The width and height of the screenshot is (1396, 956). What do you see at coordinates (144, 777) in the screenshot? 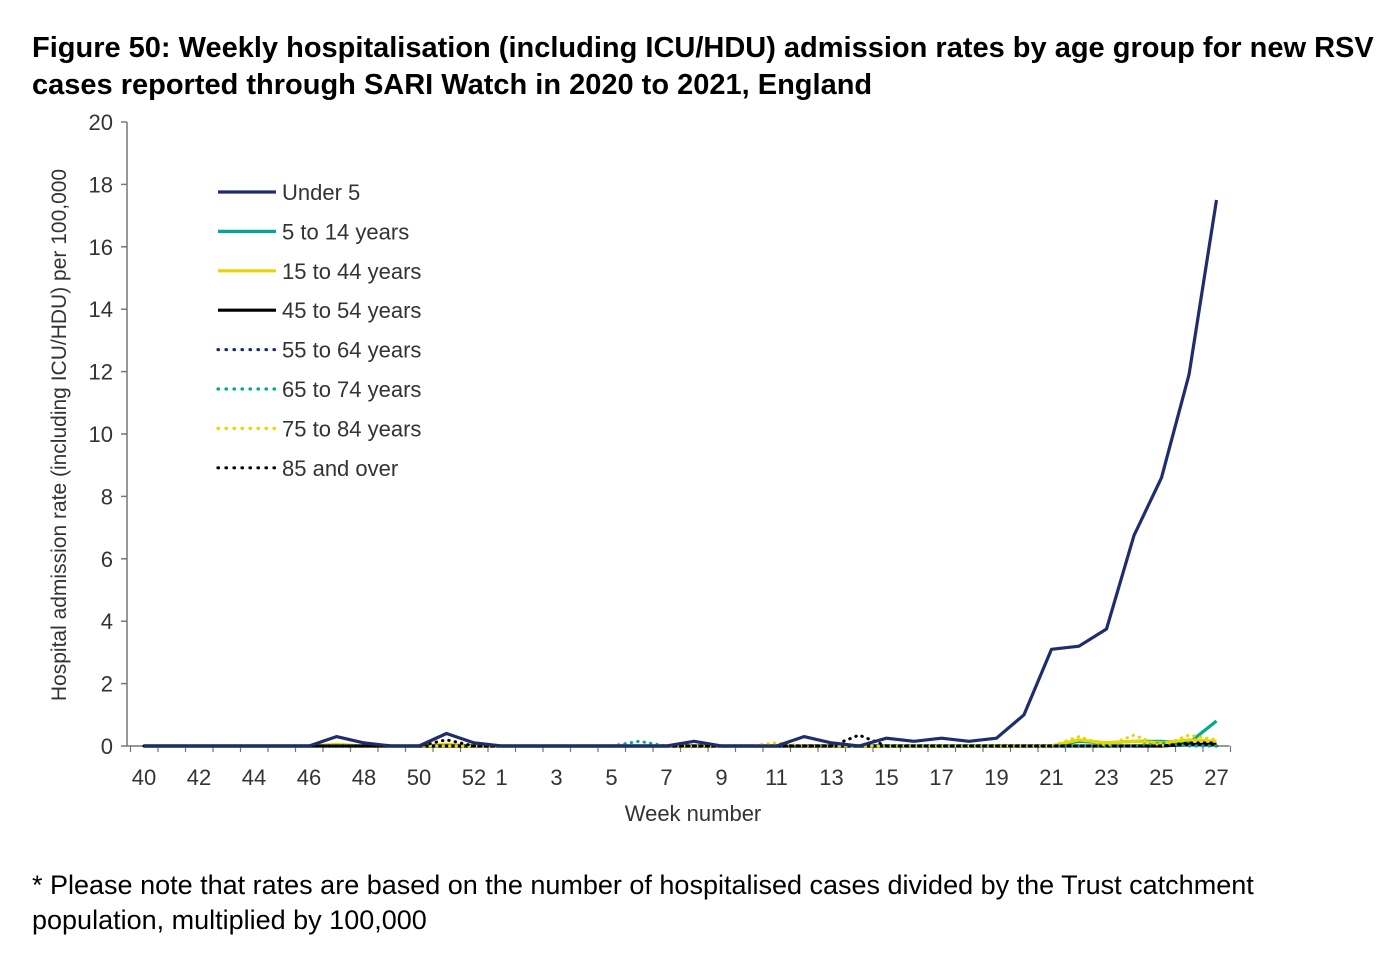
I see `x-tick-label: 40` at bounding box center [144, 777].